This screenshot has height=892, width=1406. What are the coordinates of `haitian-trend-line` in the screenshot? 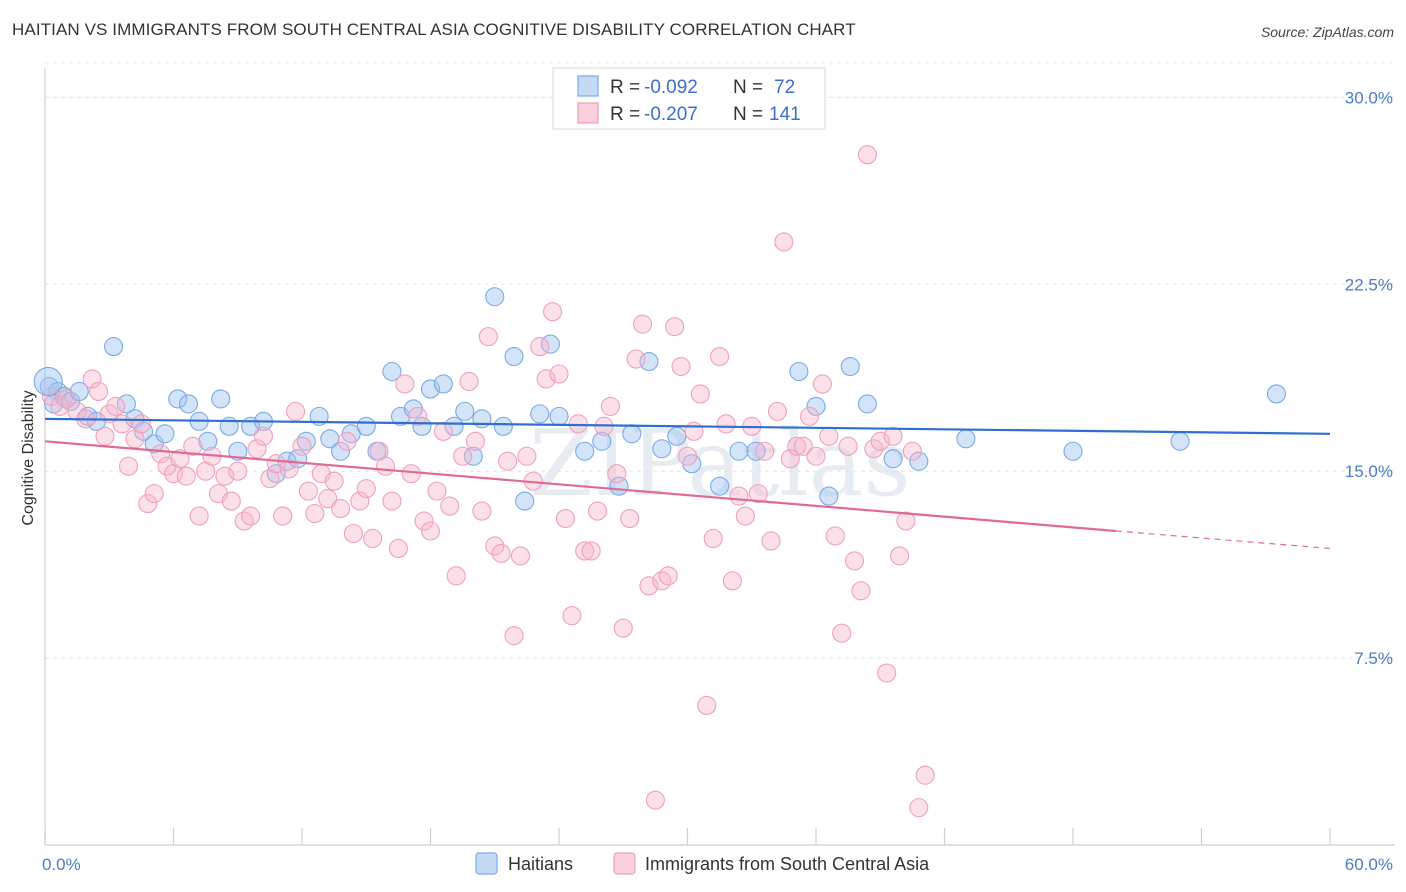 It's located at (687, 426).